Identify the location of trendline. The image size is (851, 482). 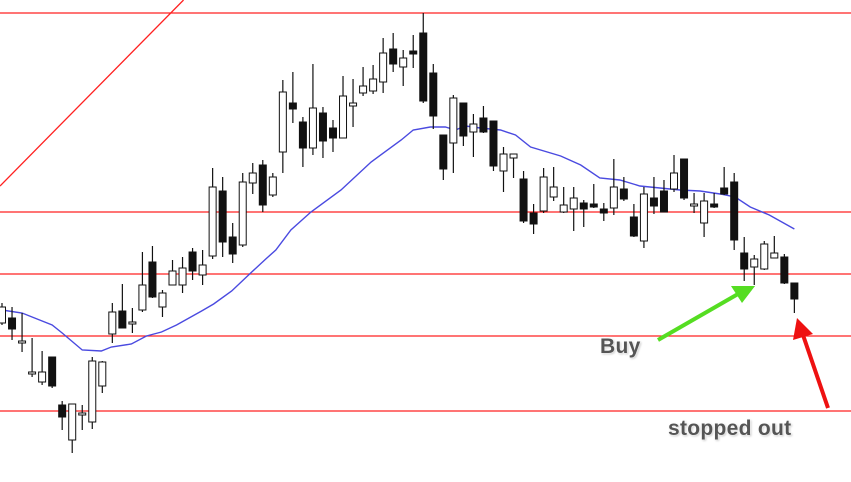
(92, 93).